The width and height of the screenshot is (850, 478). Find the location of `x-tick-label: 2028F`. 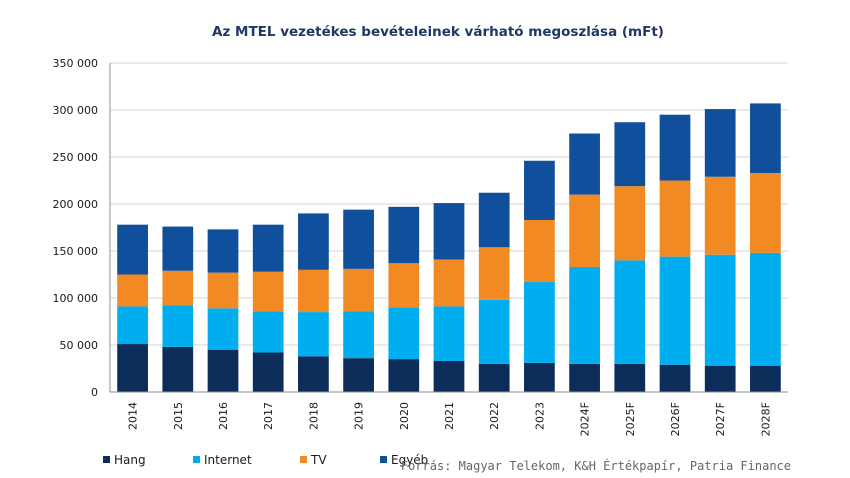

x-tick-label: 2028F is located at coordinates (765, 419).